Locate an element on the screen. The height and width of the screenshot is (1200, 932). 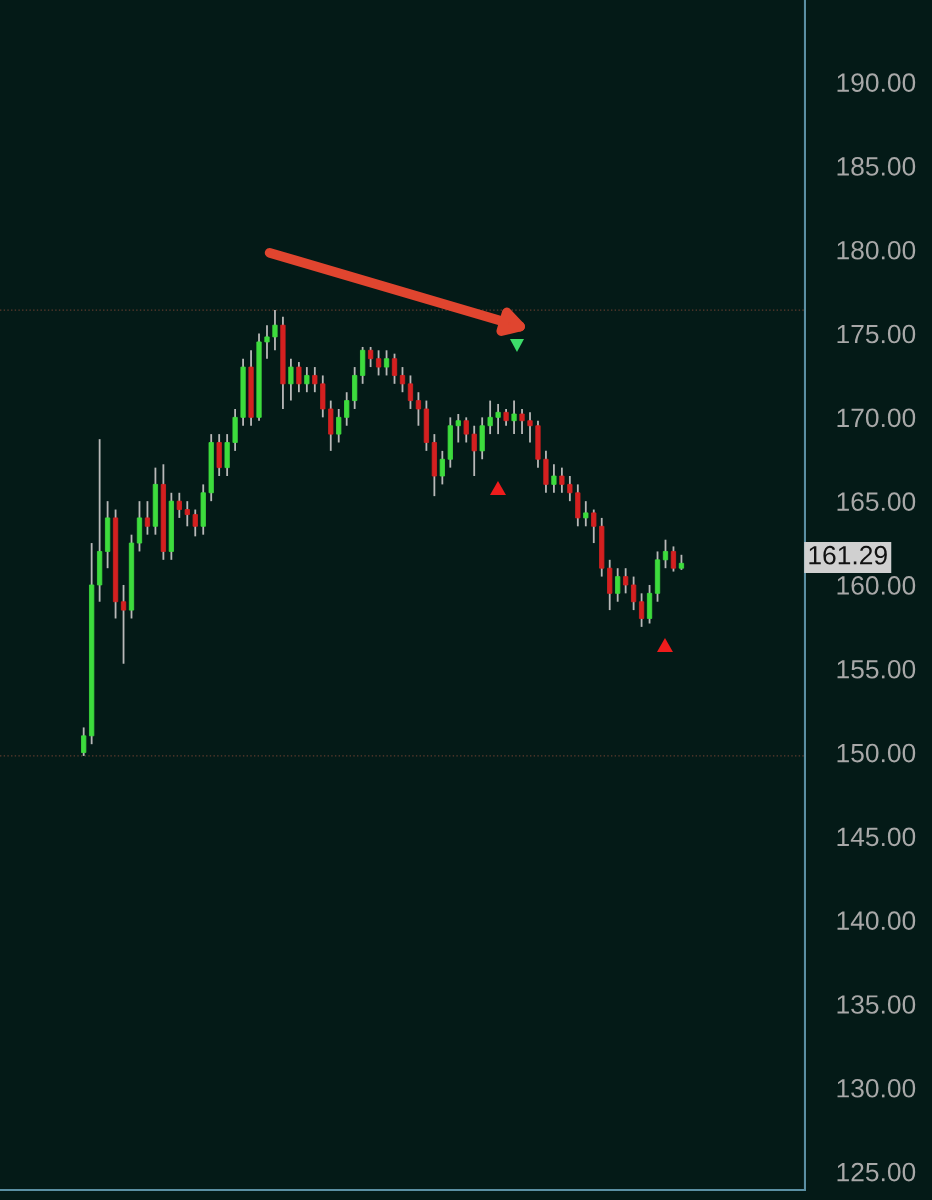
text: 161.29 is located at coordinates (848, 555).